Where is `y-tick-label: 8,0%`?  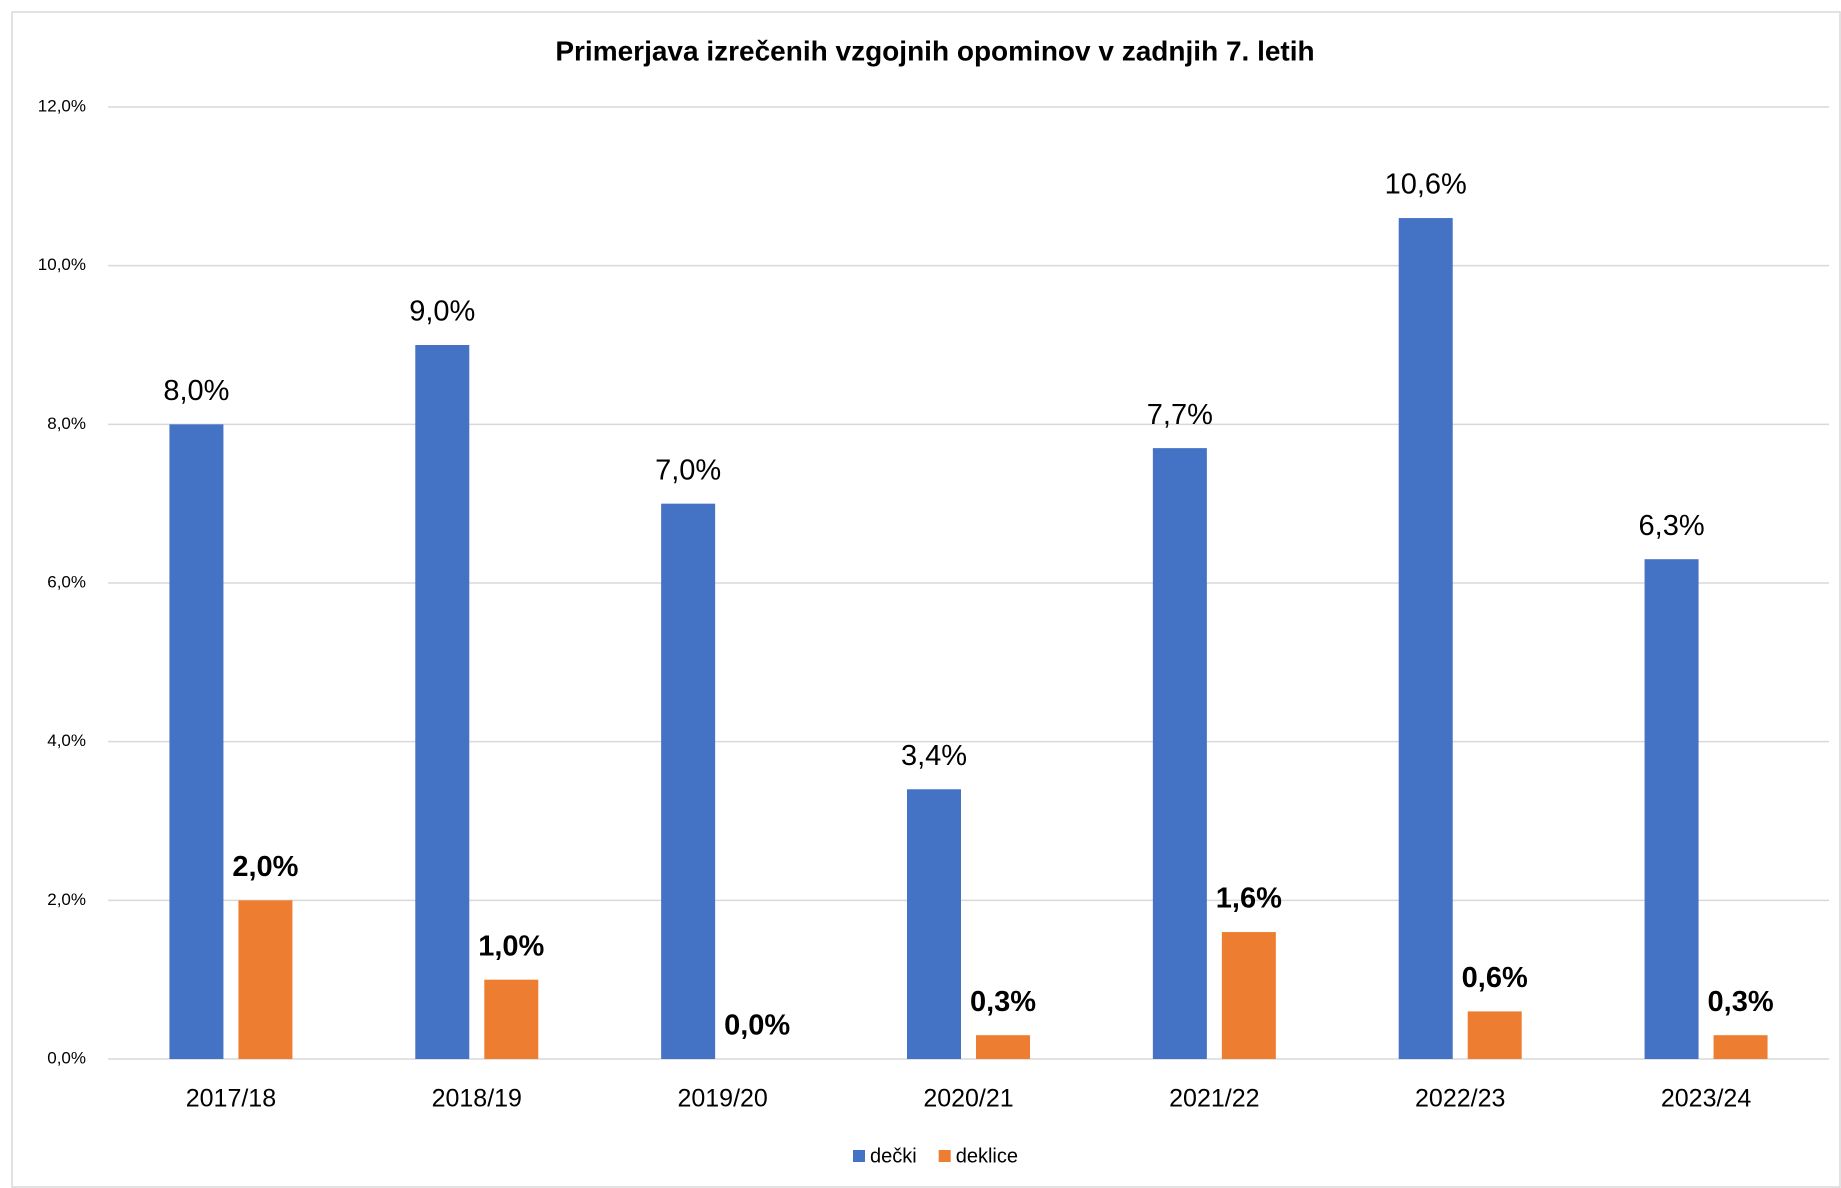
y-tick-label: 8,0% is located at coordinates (66, 423).